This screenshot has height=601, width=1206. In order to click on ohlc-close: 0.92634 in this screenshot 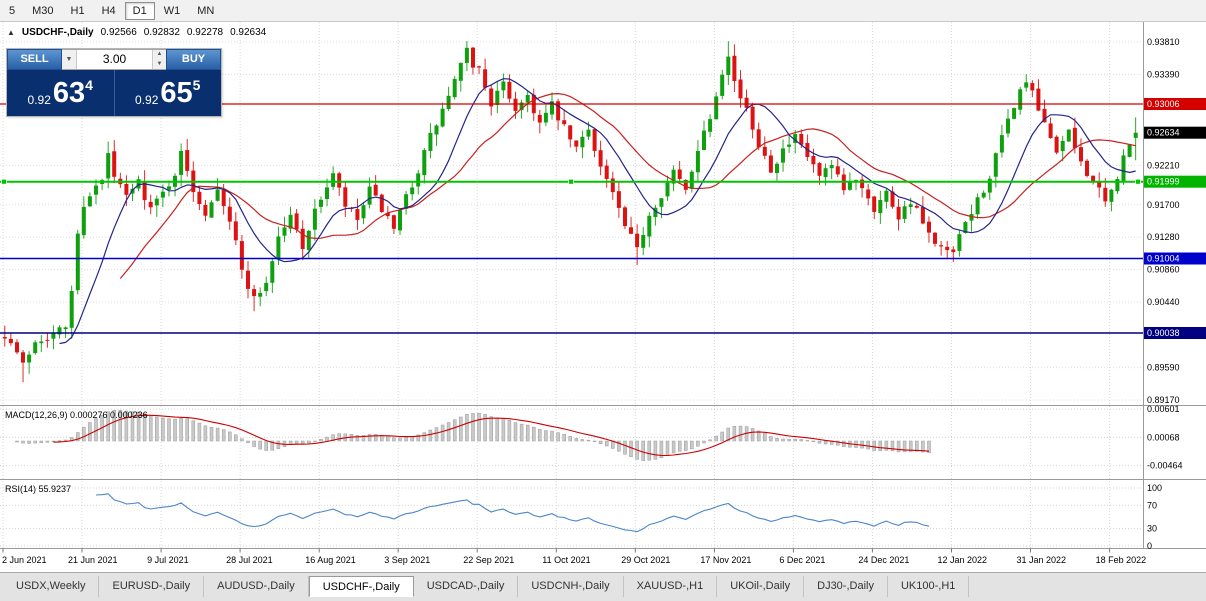, I will do `click(248, 32)`.